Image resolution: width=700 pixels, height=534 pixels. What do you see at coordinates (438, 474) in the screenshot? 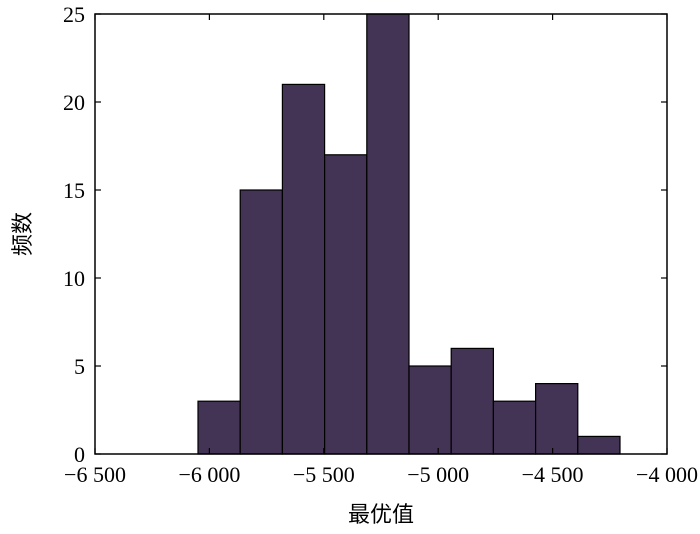
I see `x-tick-label: −5 000` at bounding box center [438, 474].